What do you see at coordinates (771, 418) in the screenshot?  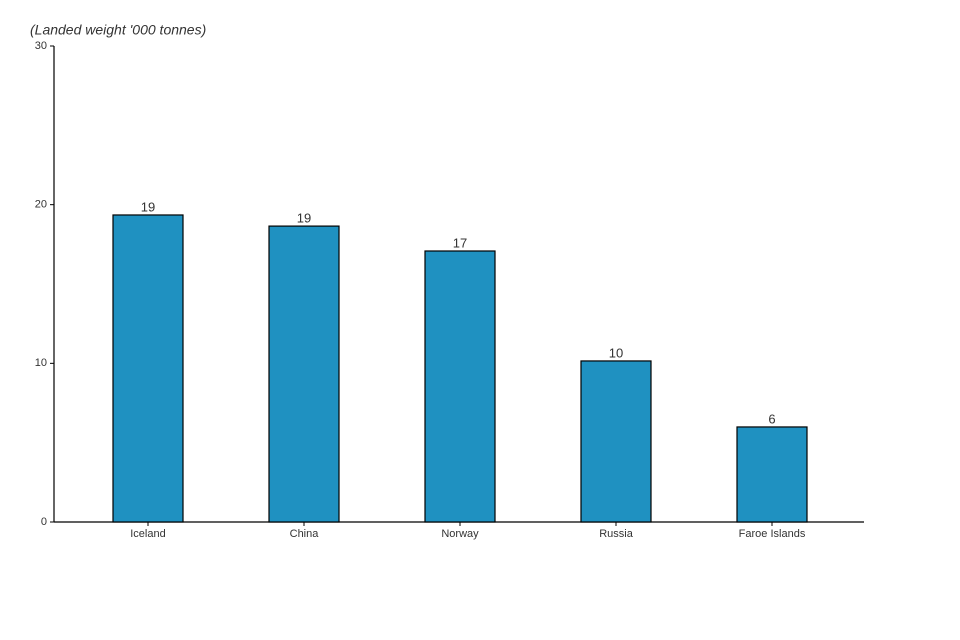 I see `value-label: 6` at bounding box center [771, 418].